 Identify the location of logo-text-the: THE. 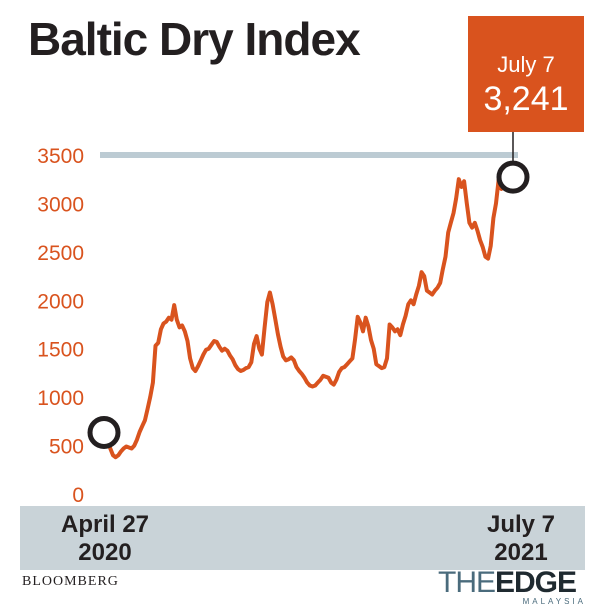
(467, 582).